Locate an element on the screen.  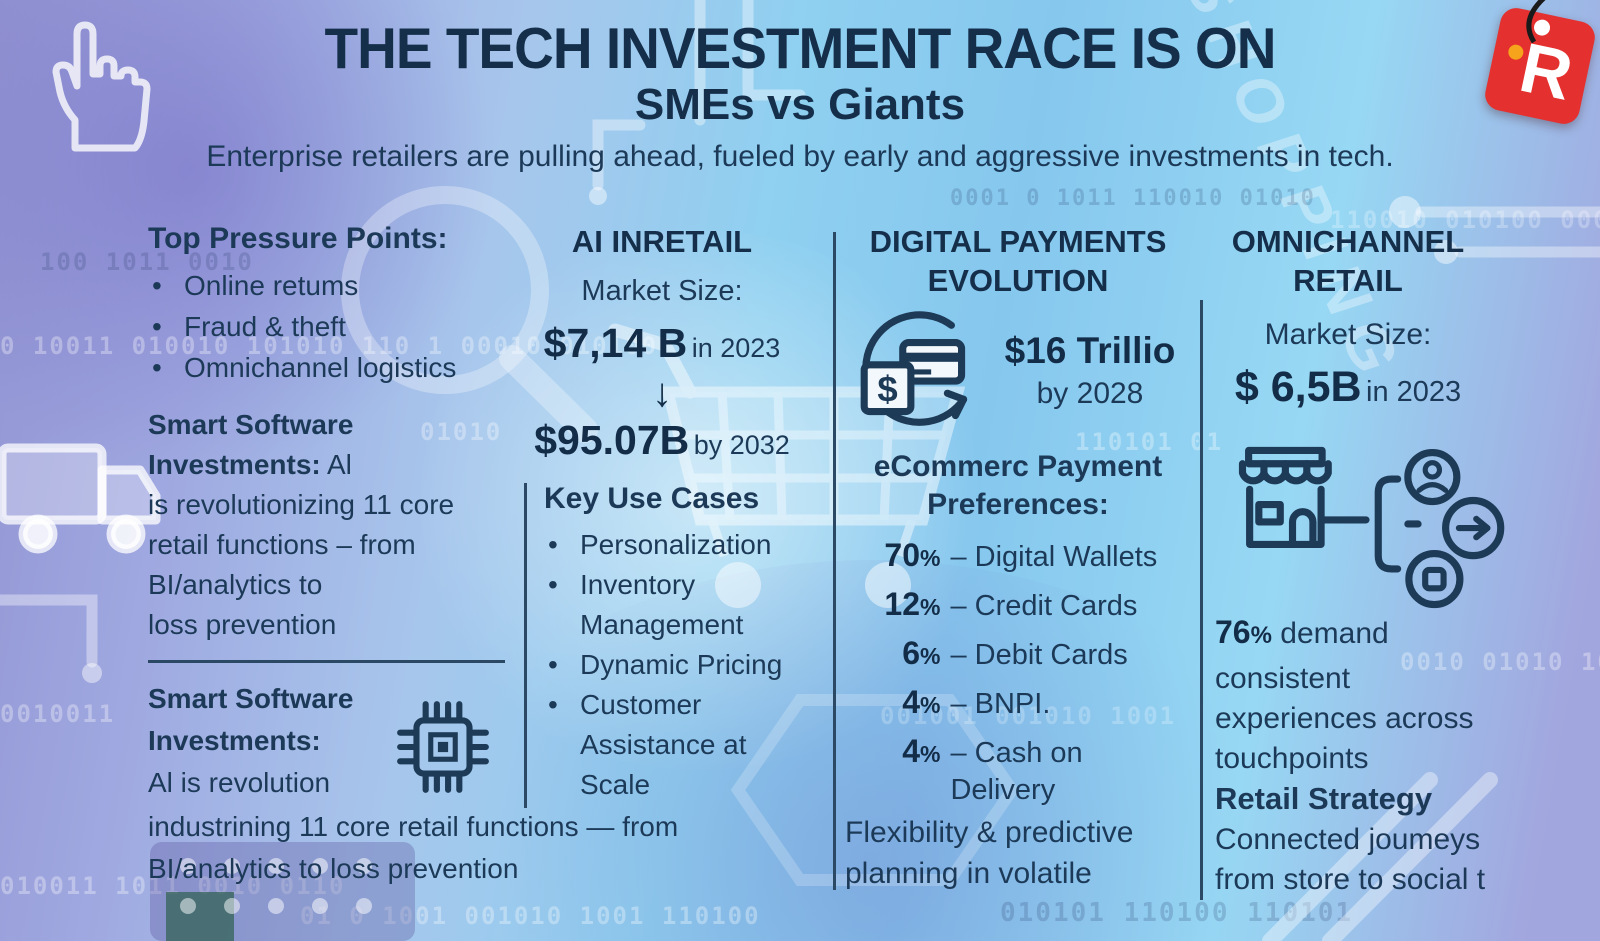
binary-decoration: 0001 0 1011 110010 01010 is located at coordinates (1133, 198).